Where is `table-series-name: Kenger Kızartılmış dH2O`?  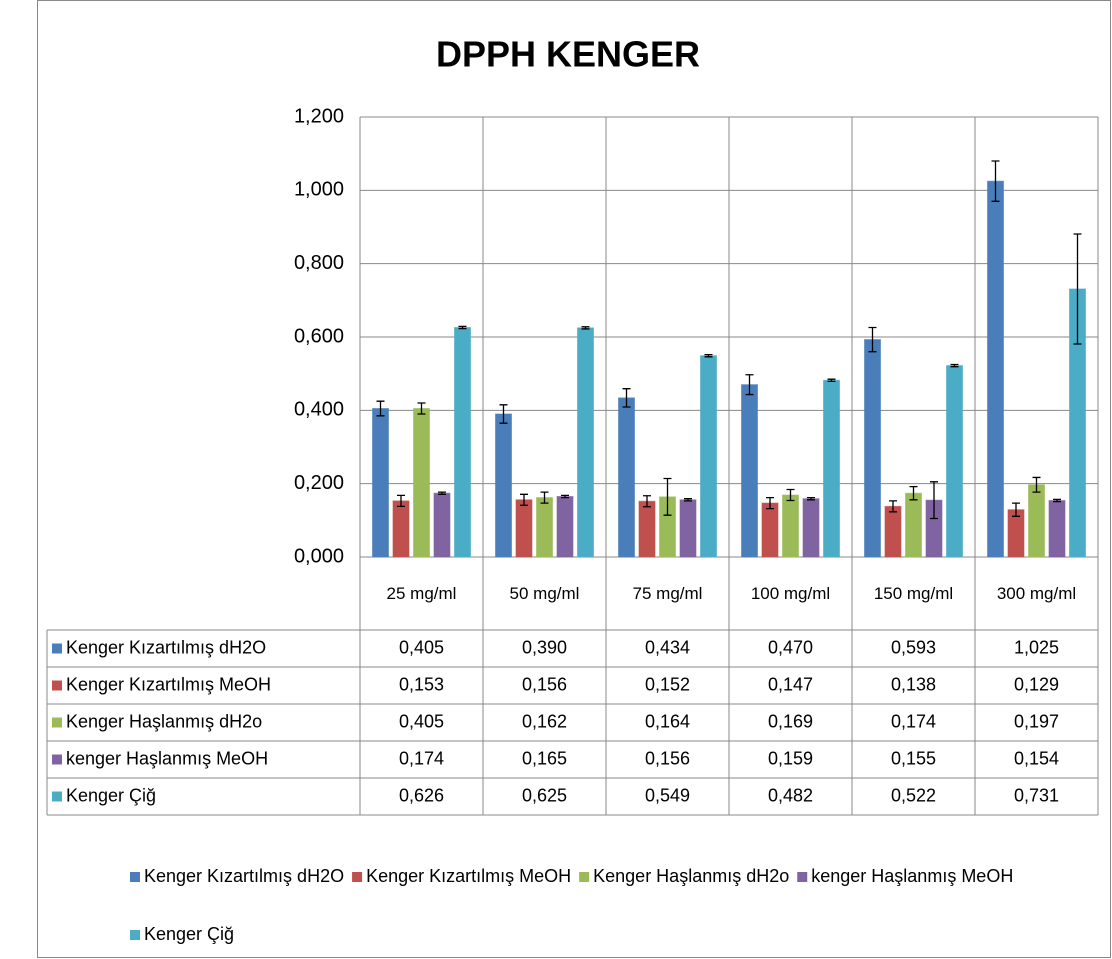 table-series-name: Kenger Kızartılmış dH2O is located at coordinates (166, 647).